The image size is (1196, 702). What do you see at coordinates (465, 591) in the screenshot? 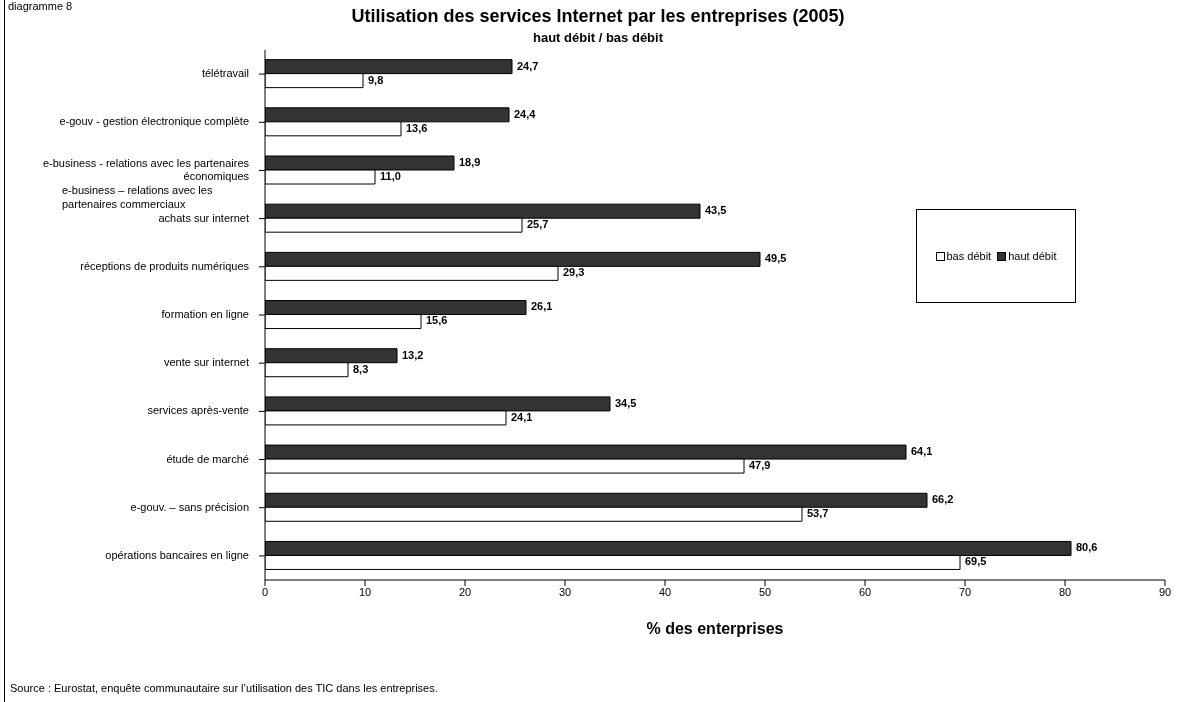
I see `x-tick-label: 20` at bounding box center [465, 591].